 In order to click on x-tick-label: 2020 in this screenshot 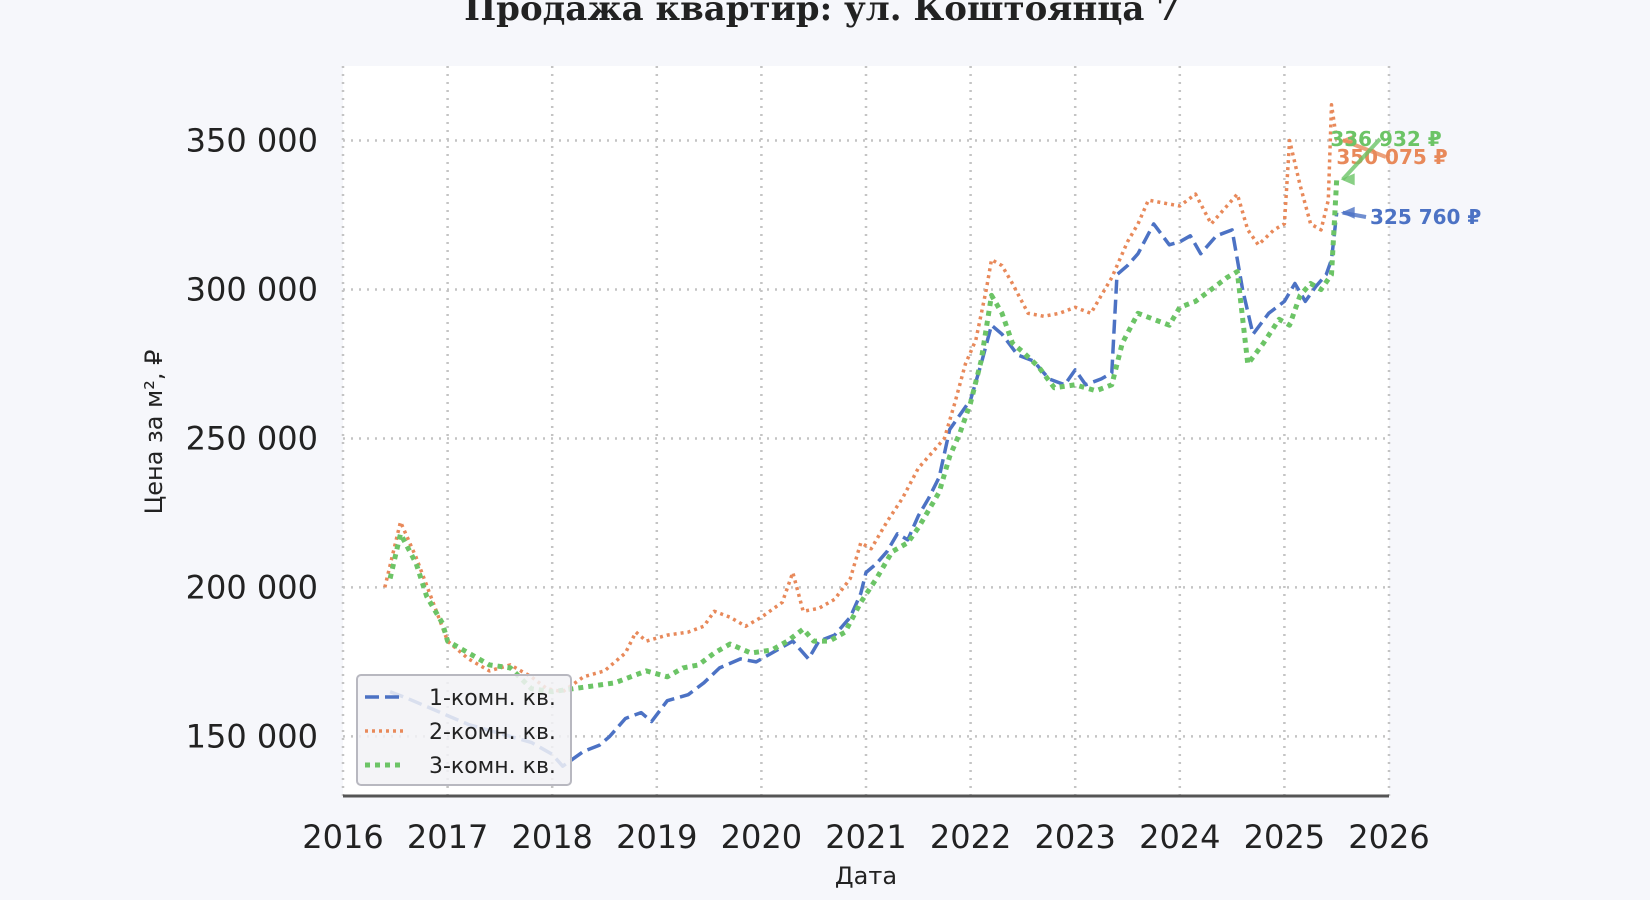, I will do `click(761, 837)`.